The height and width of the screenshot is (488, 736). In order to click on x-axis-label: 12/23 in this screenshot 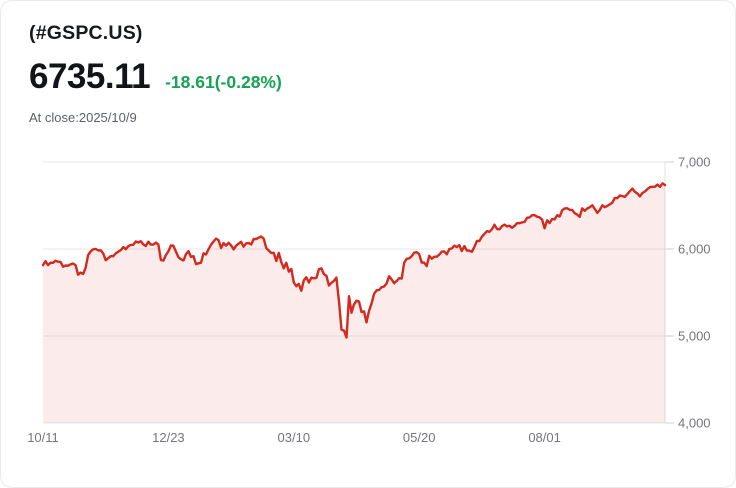, I will do `click(168, 437)`.